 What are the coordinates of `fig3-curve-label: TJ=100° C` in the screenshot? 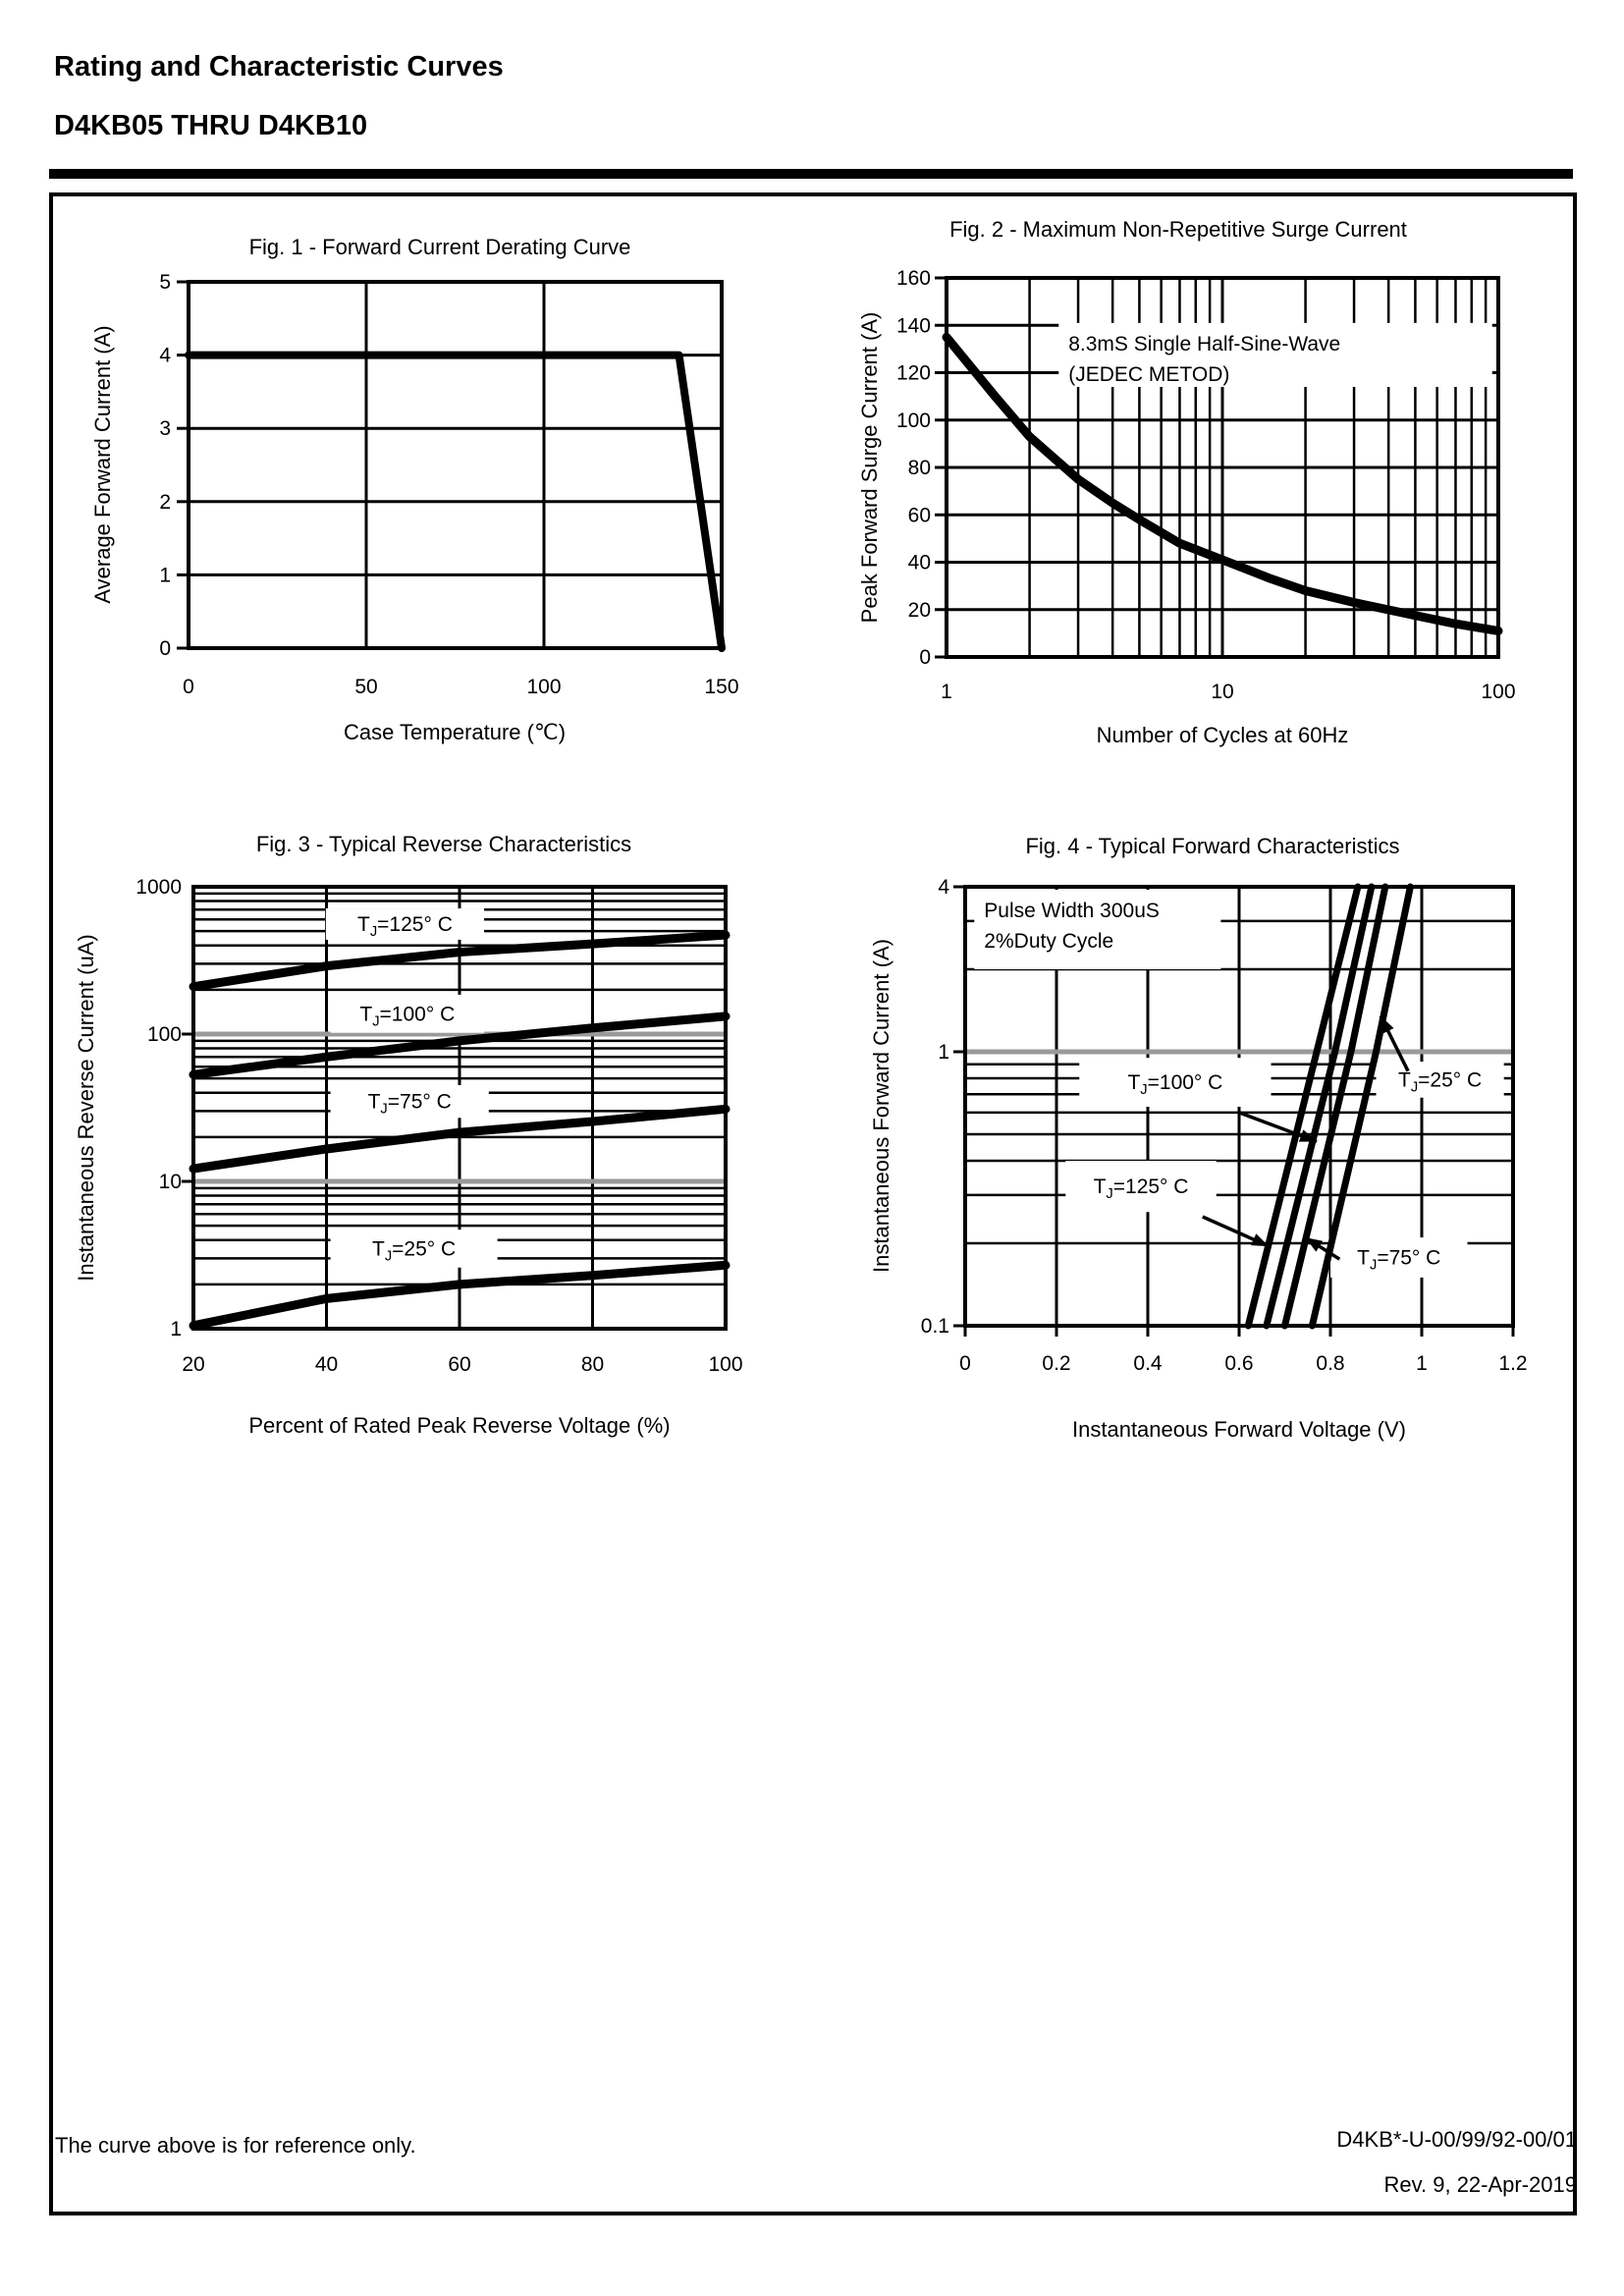 It's located at (407, 1016).